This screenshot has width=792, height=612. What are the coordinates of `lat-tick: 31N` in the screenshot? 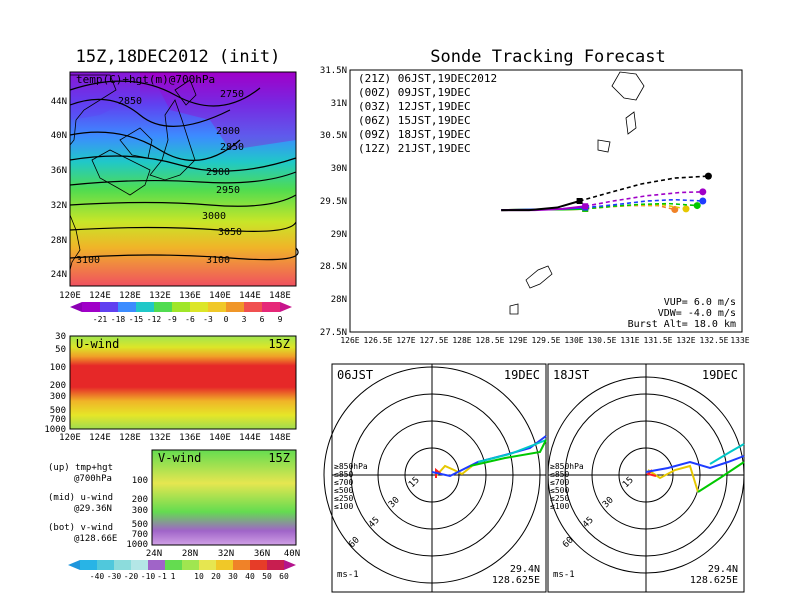 It's located at (339, 104).